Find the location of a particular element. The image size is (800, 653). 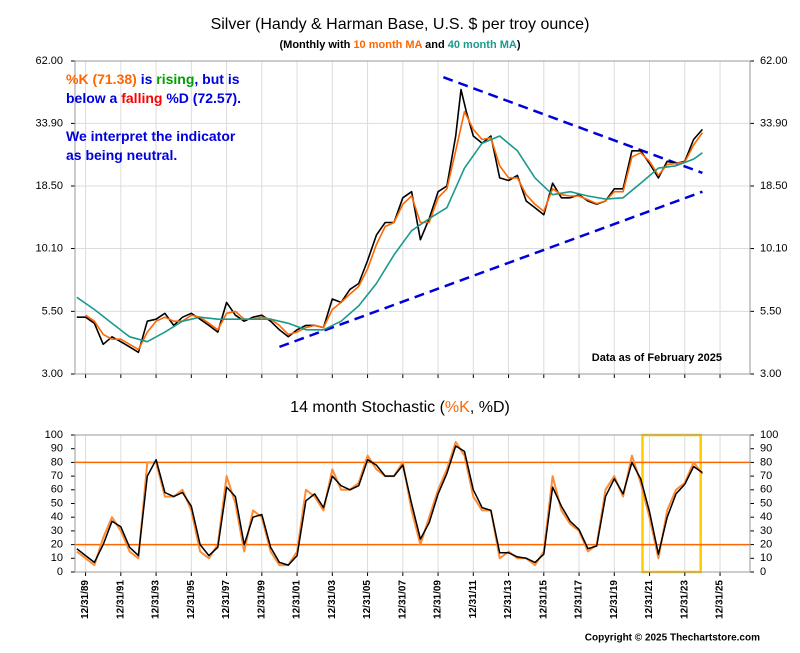

x-tick-label: 12/31/89 is located at coordinates (85, 599).